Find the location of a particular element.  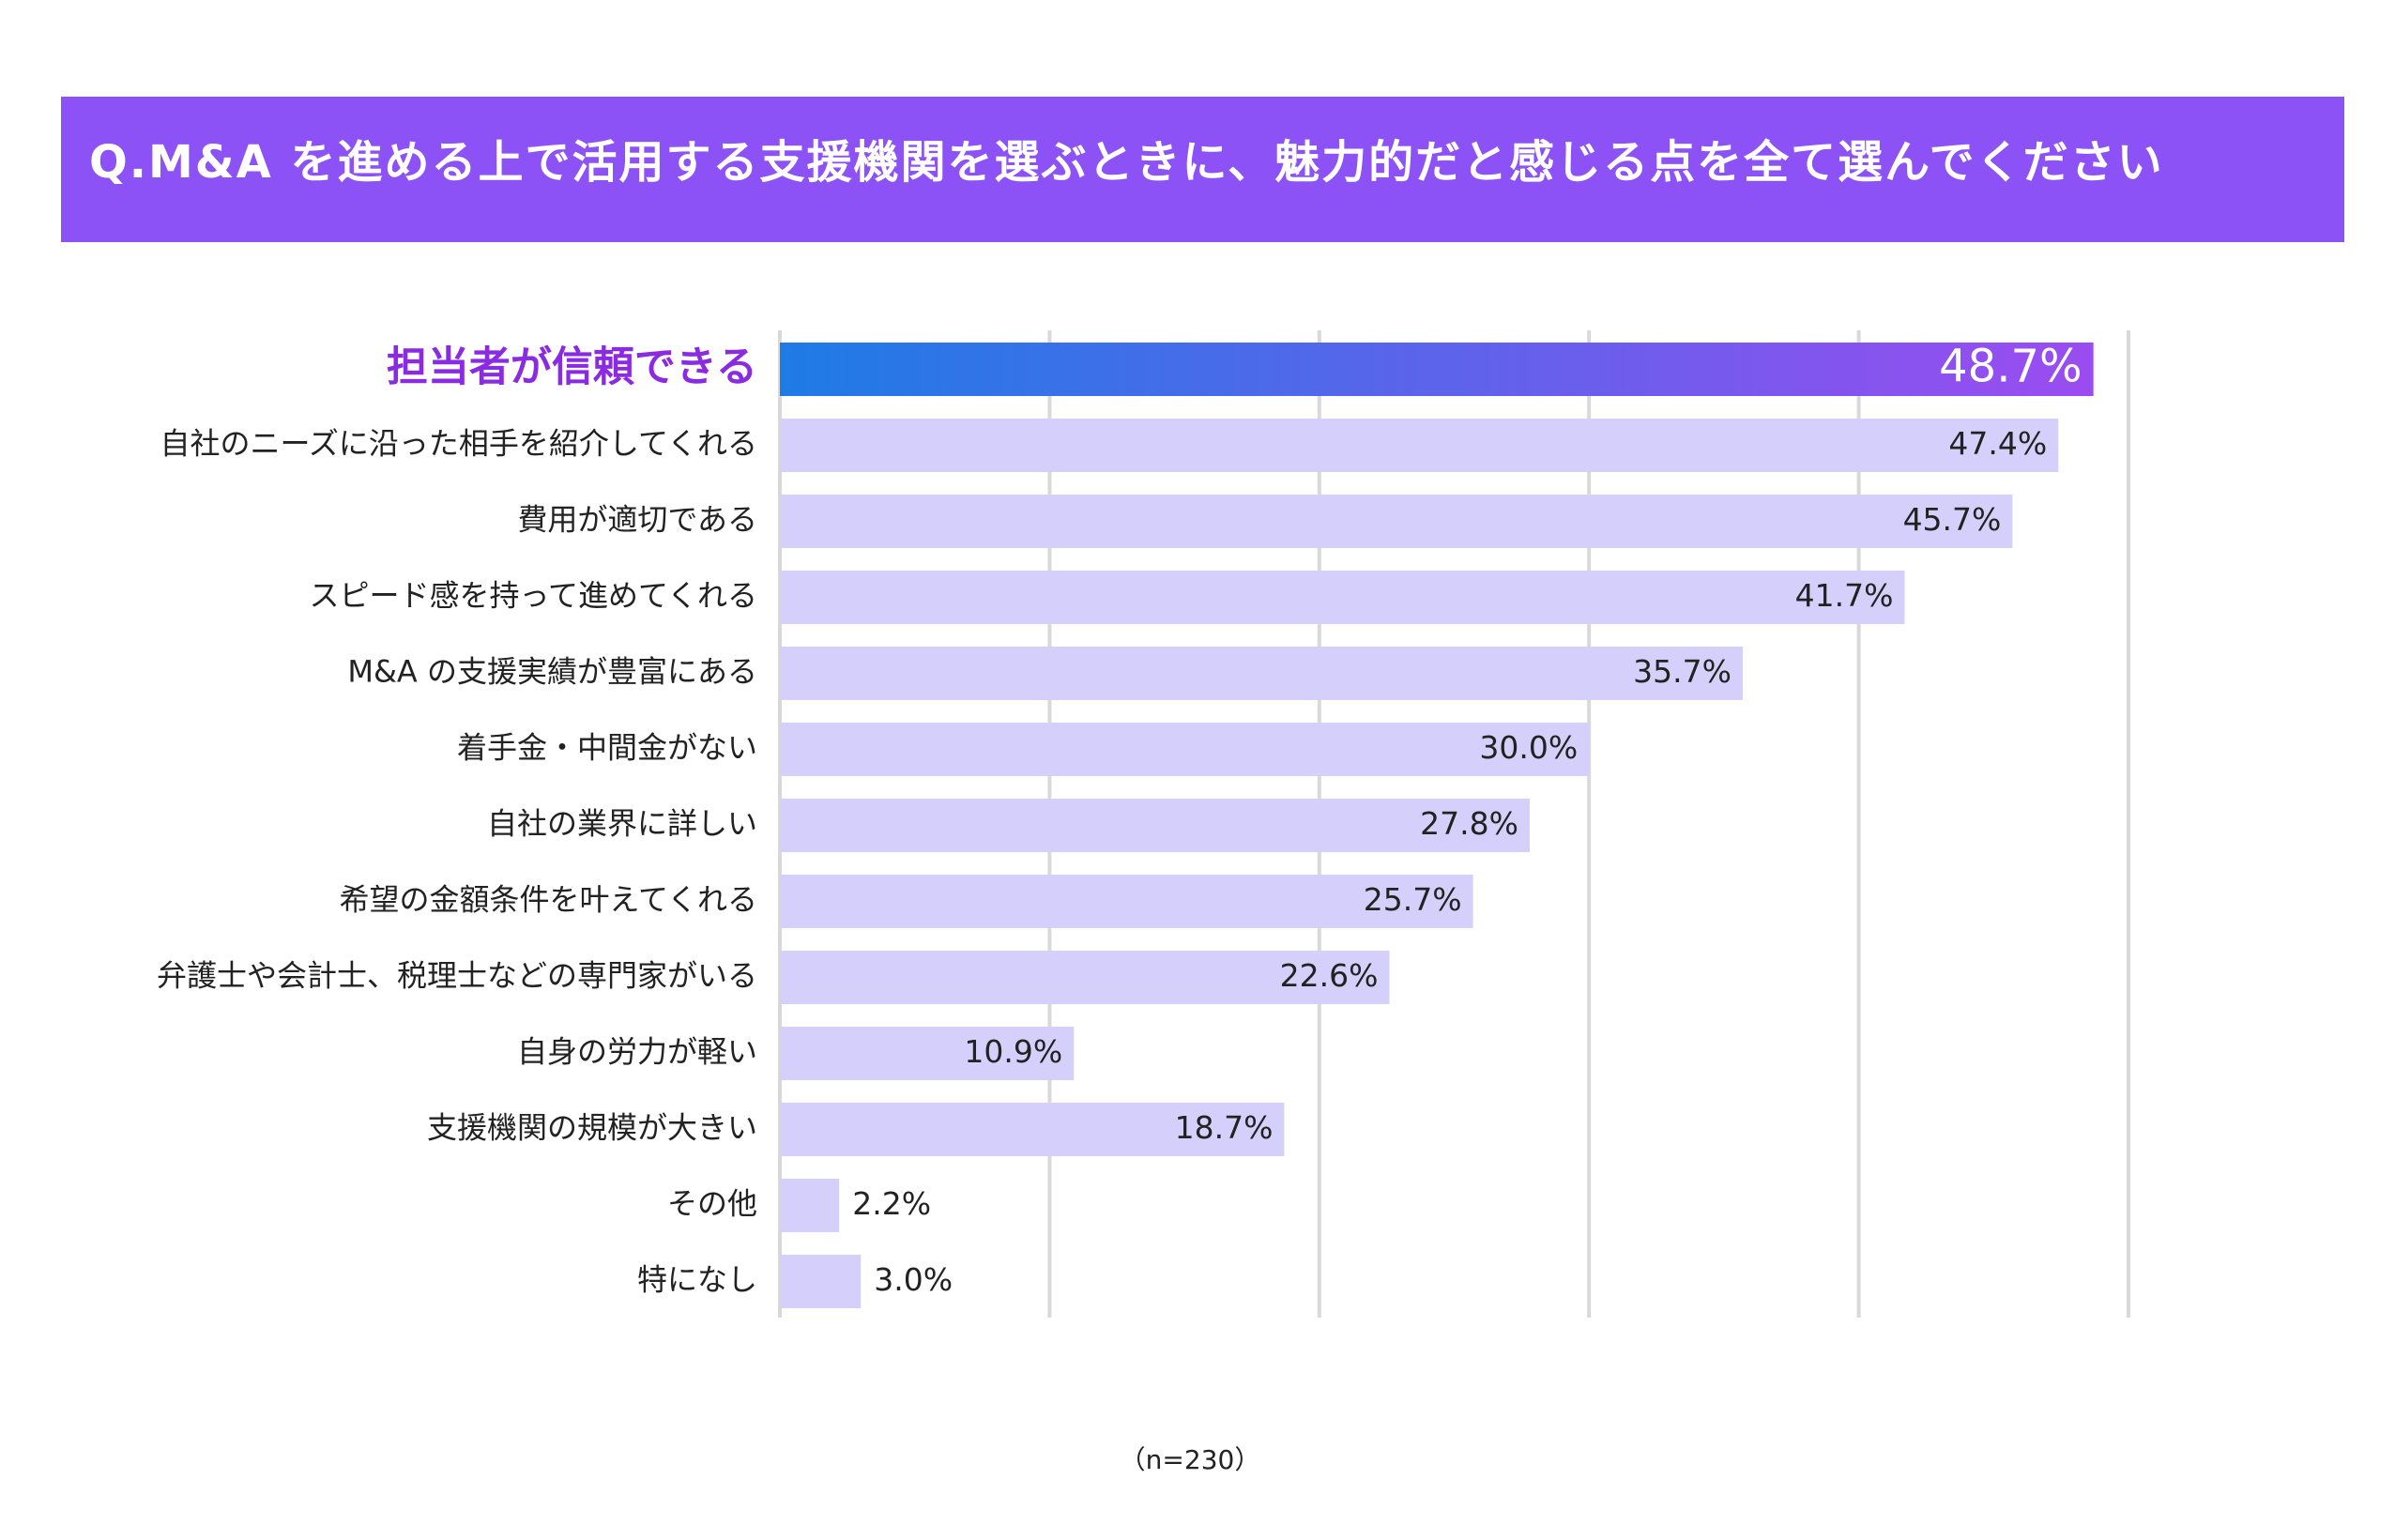

category-label: その他 is located at coordinates (712, 1204).